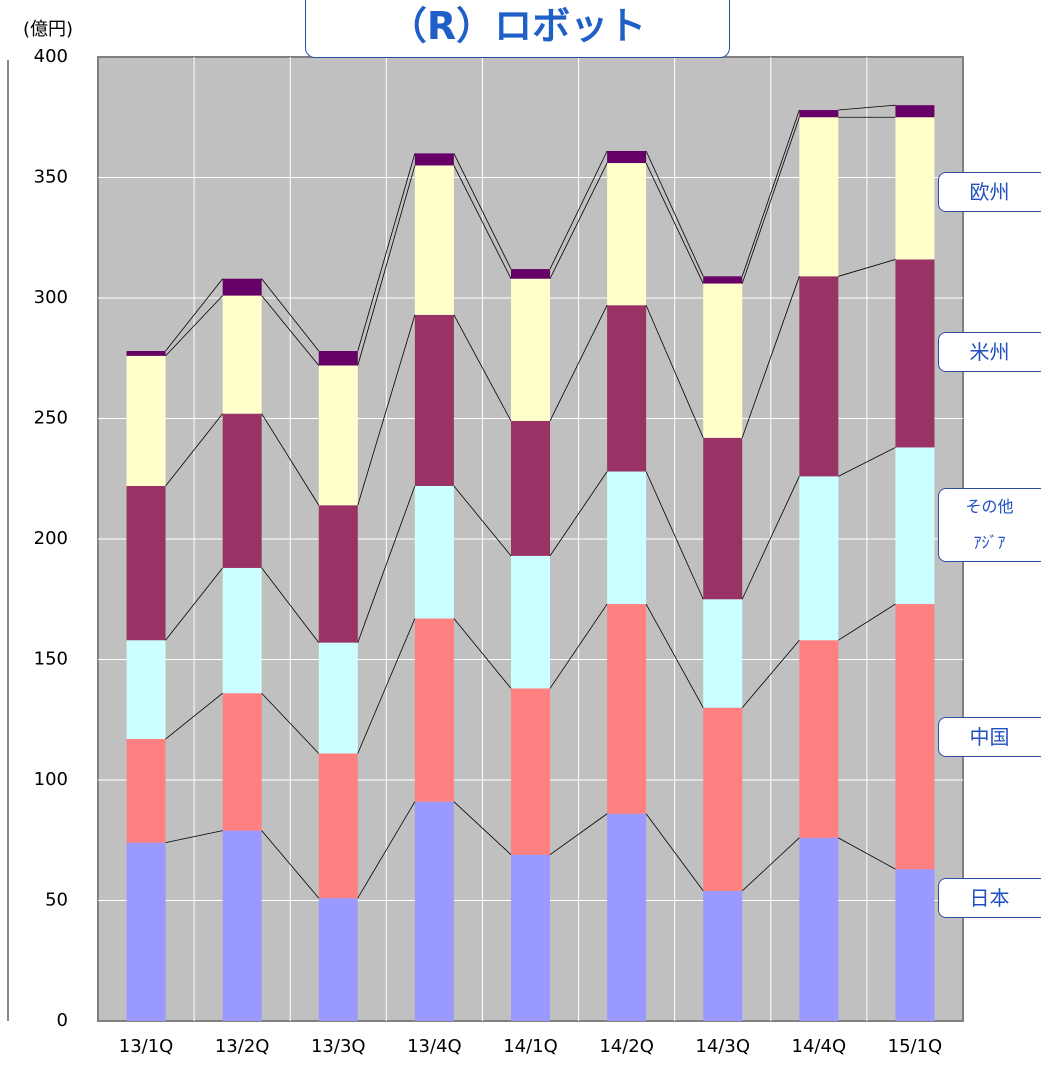 This screenshot has width=1041, height=1066. I want to click on x-tick-label: 14/2Q, so click(626, 1046).